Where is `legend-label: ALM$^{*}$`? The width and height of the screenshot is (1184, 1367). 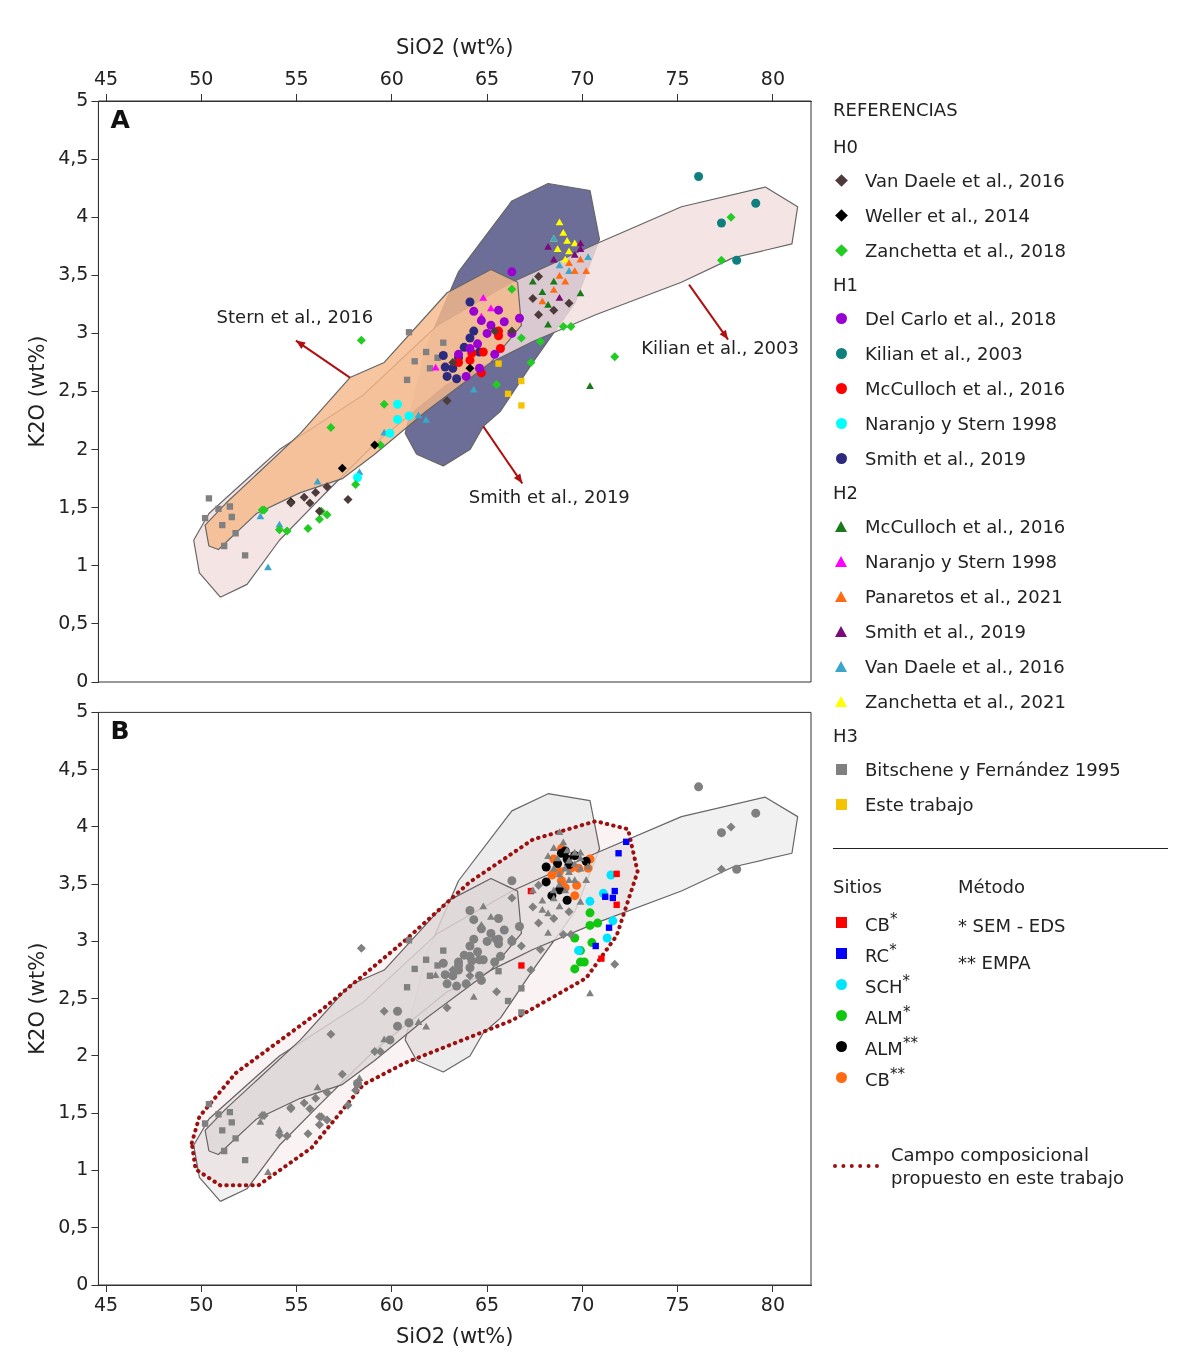 legend-label: ALM$^{*}$ is located at coordinates (888, 1015).